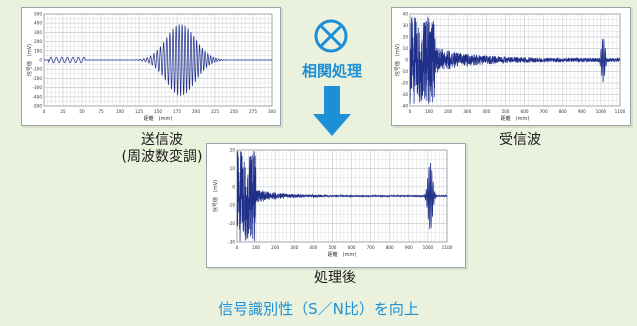  What do you see at coordinates (177, 111) in the screenshot?
I see `x-tick-label: 175` at bounding box center [177, 111].